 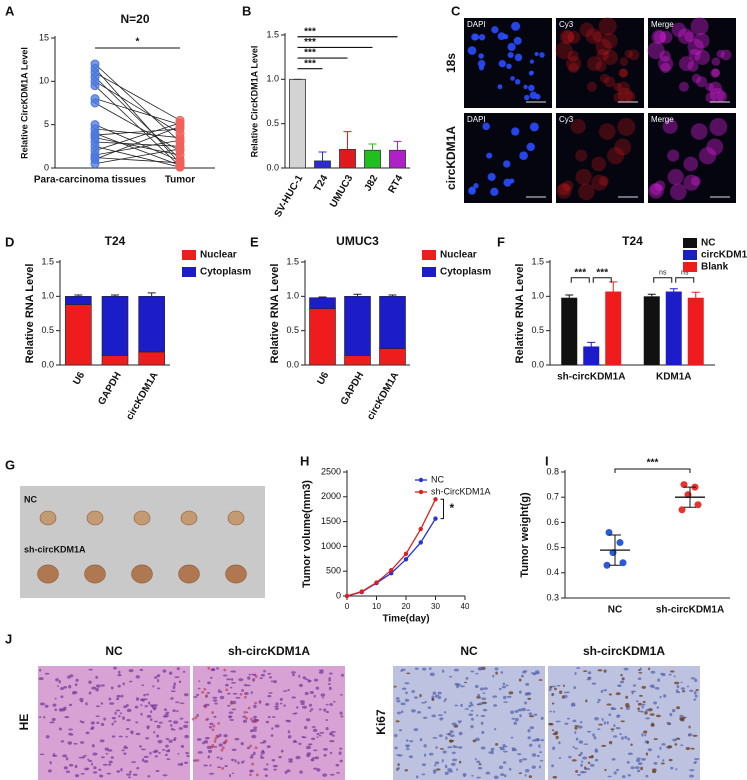 What do you see at coordinates (44, 37) in the screenshot?
I see `y-tick-label: 15` at bounding box center [44, 37].